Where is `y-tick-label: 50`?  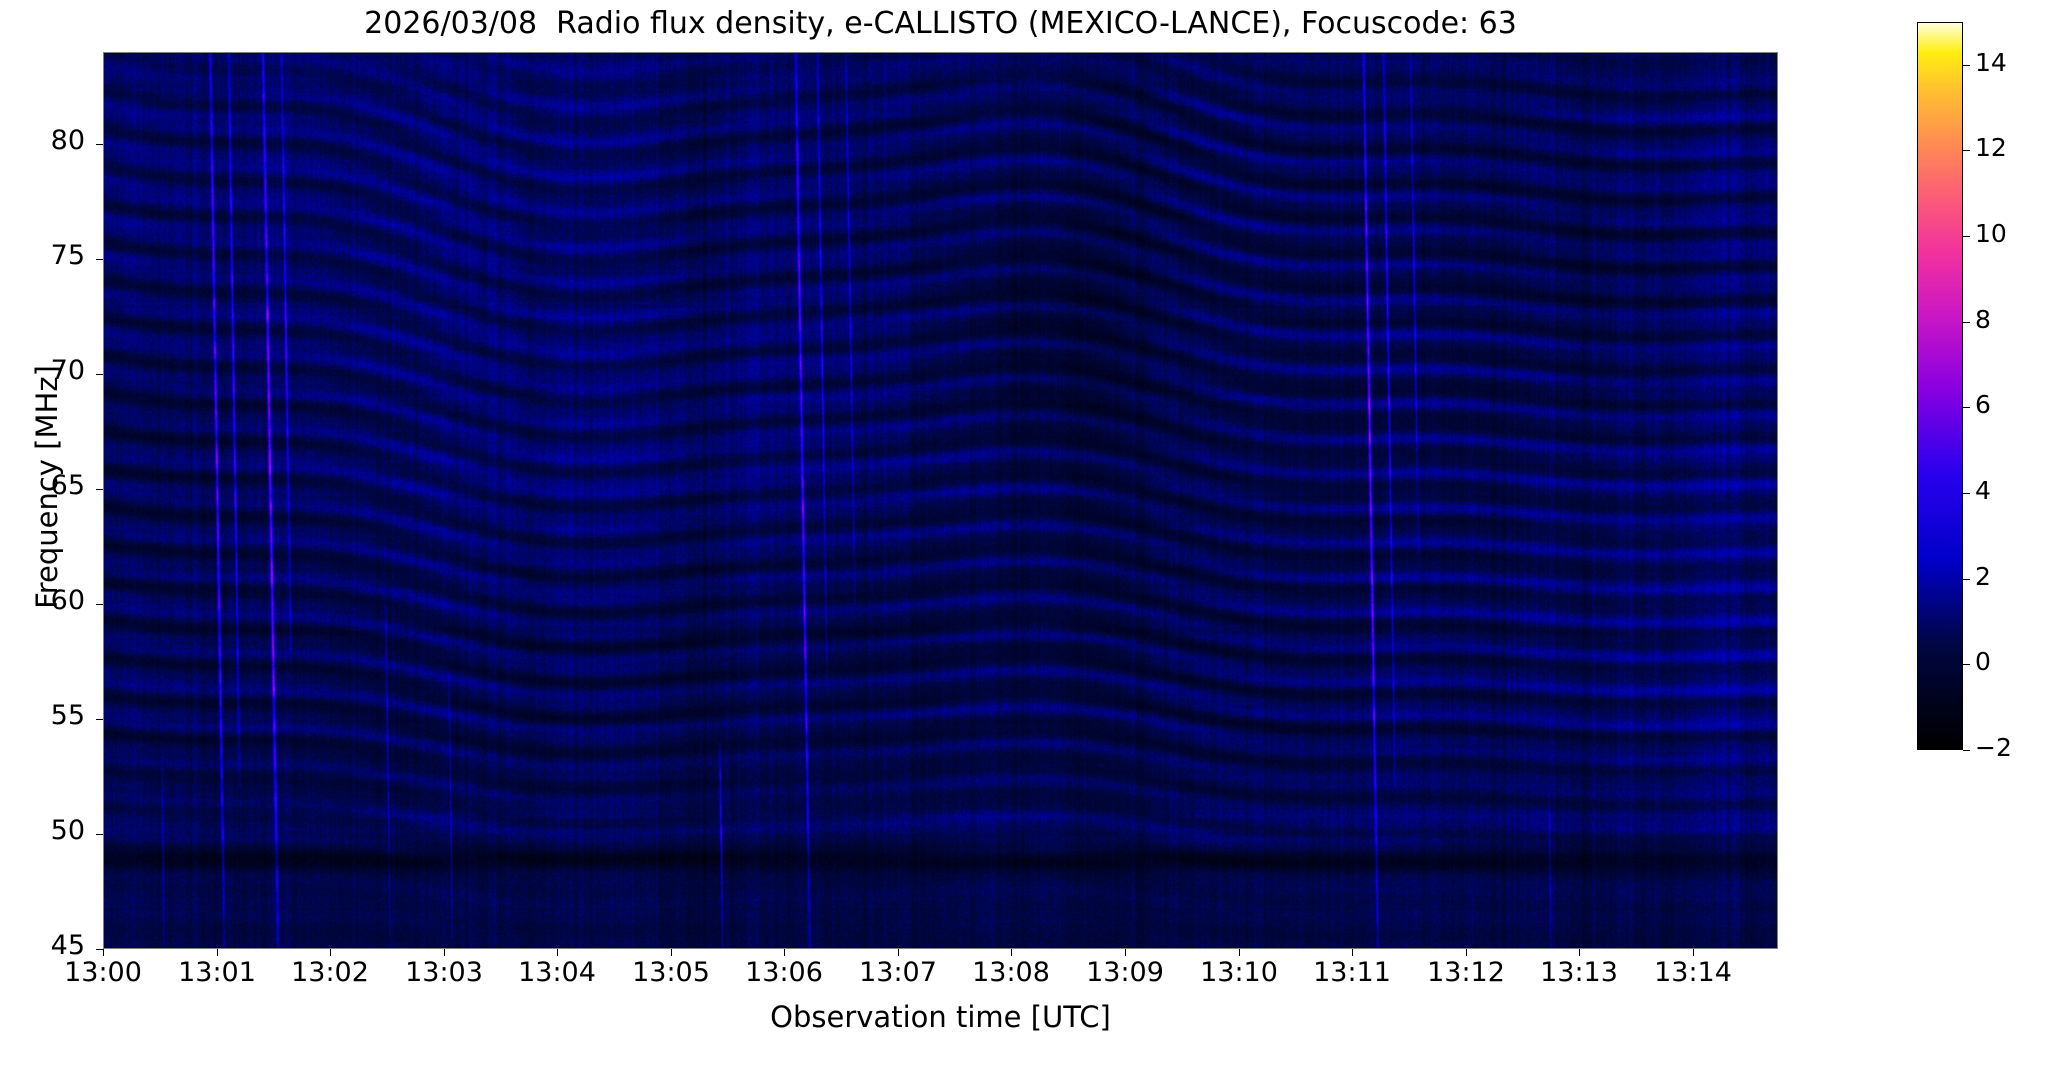 y-tick-label: 50 is located at coordinates (67, 830).